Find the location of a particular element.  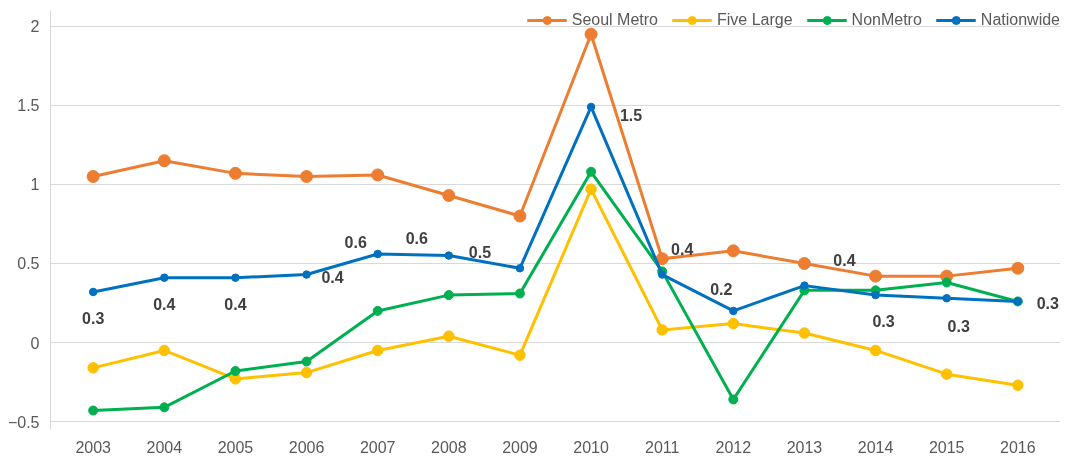

y-tick-label: 1 is located at coordinates (35, 185).